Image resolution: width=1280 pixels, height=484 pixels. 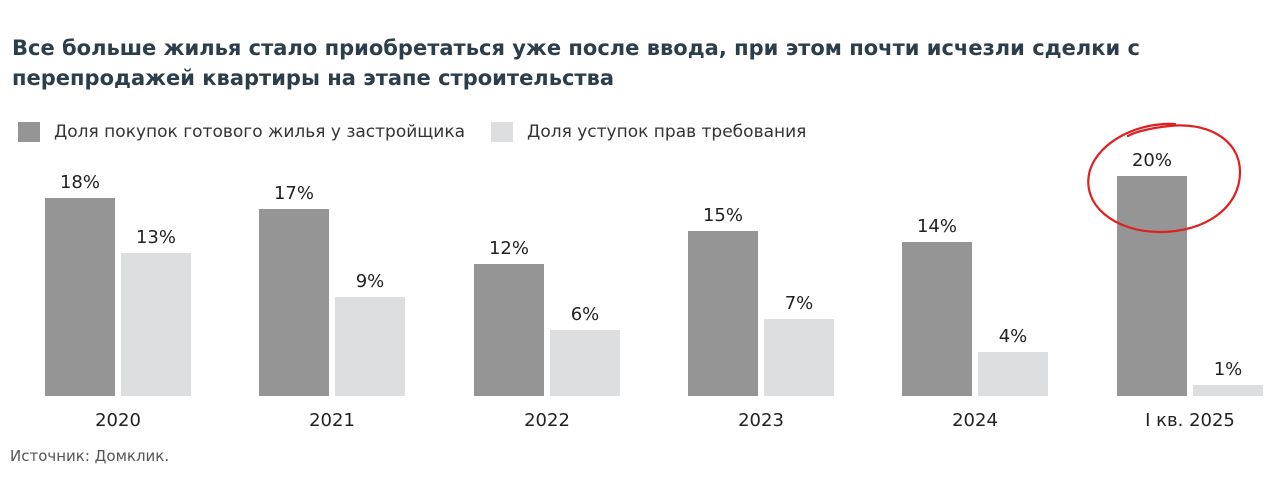 I want to click on data-label-series1-3: 15%, so click(x=723, y=215).